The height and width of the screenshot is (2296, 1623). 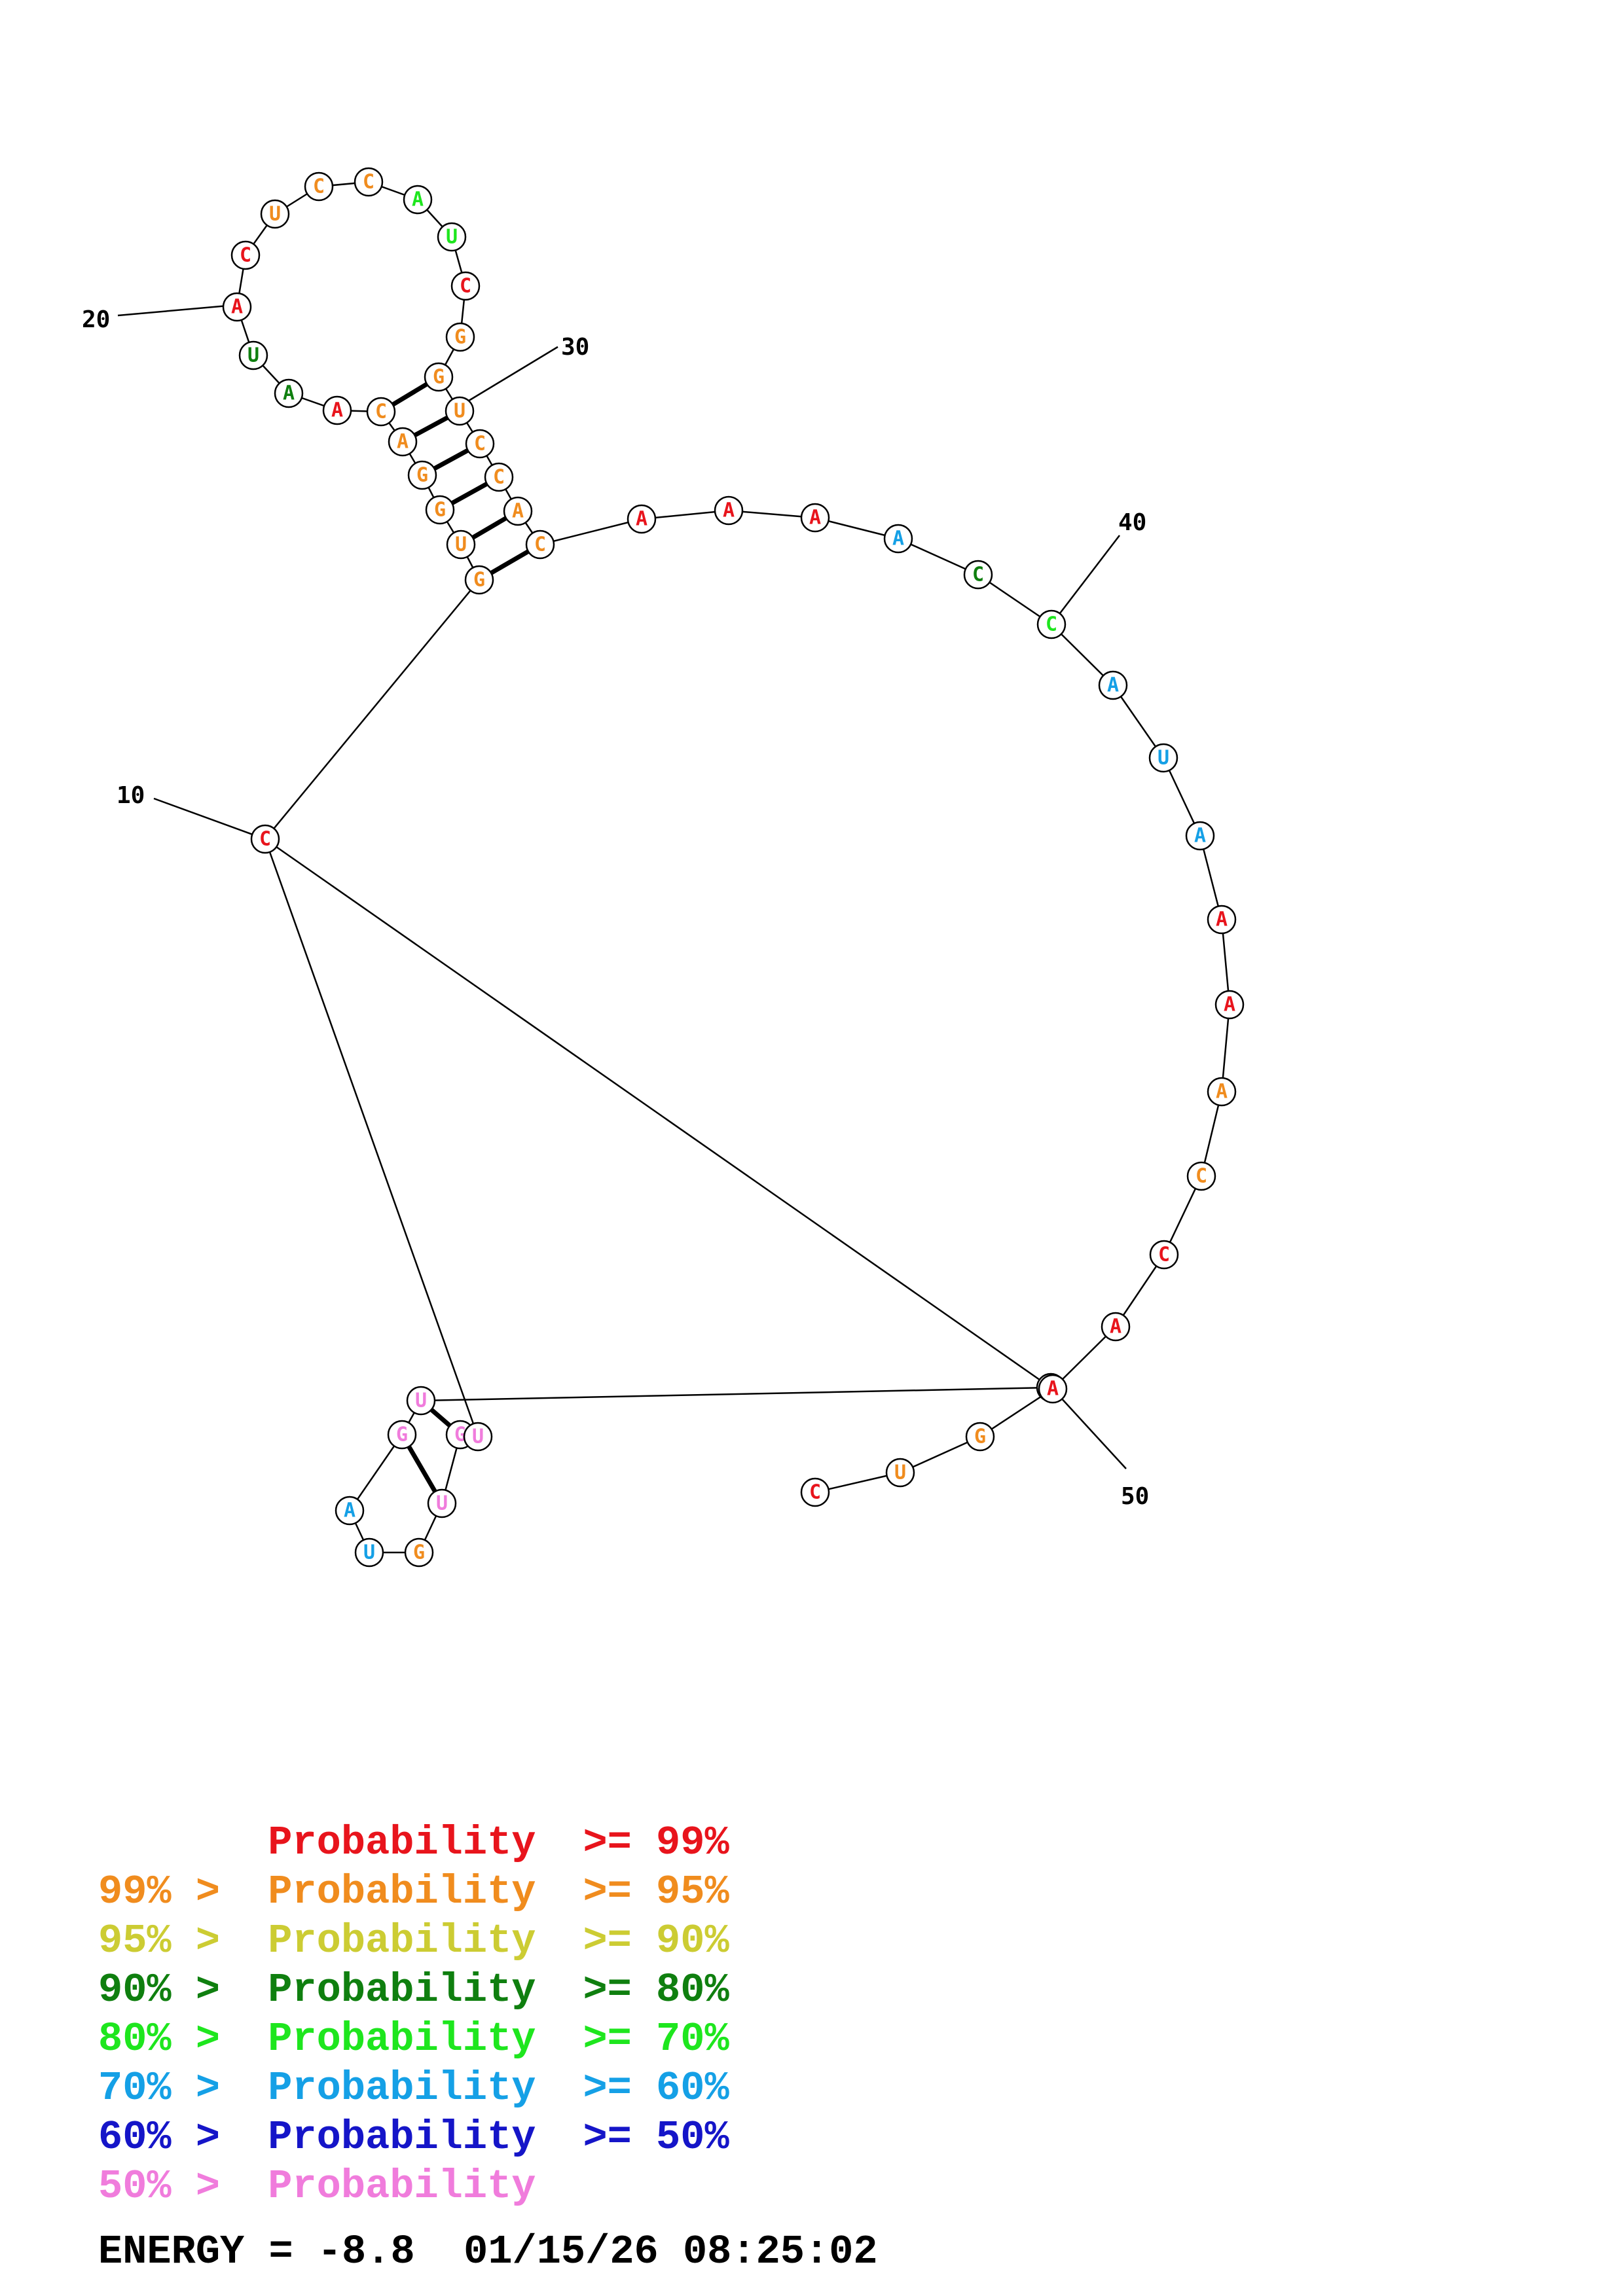 What do you see at coordinates (656, 1990) in the screenshot?
I see `legend-rhs: >= 80%` at bounding box center [656, 1990].